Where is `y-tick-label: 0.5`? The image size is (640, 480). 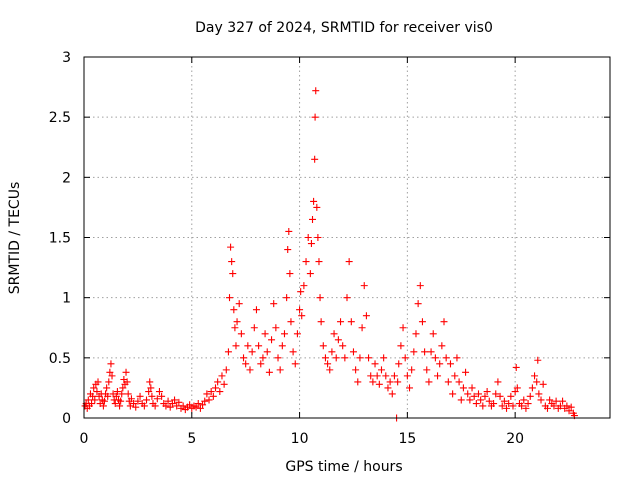 y-tick-label: 0.5 is located at coordinates (60, 359).